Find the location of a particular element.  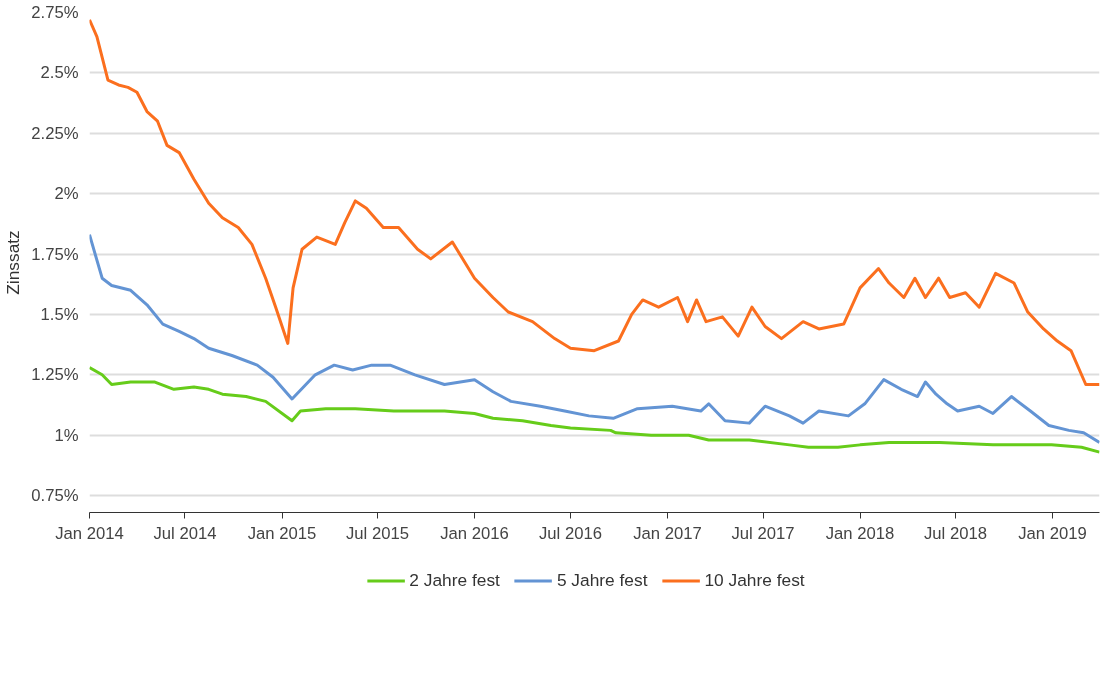

x-tick-label: Jan 2019 is located at coordinates (1052, 533).